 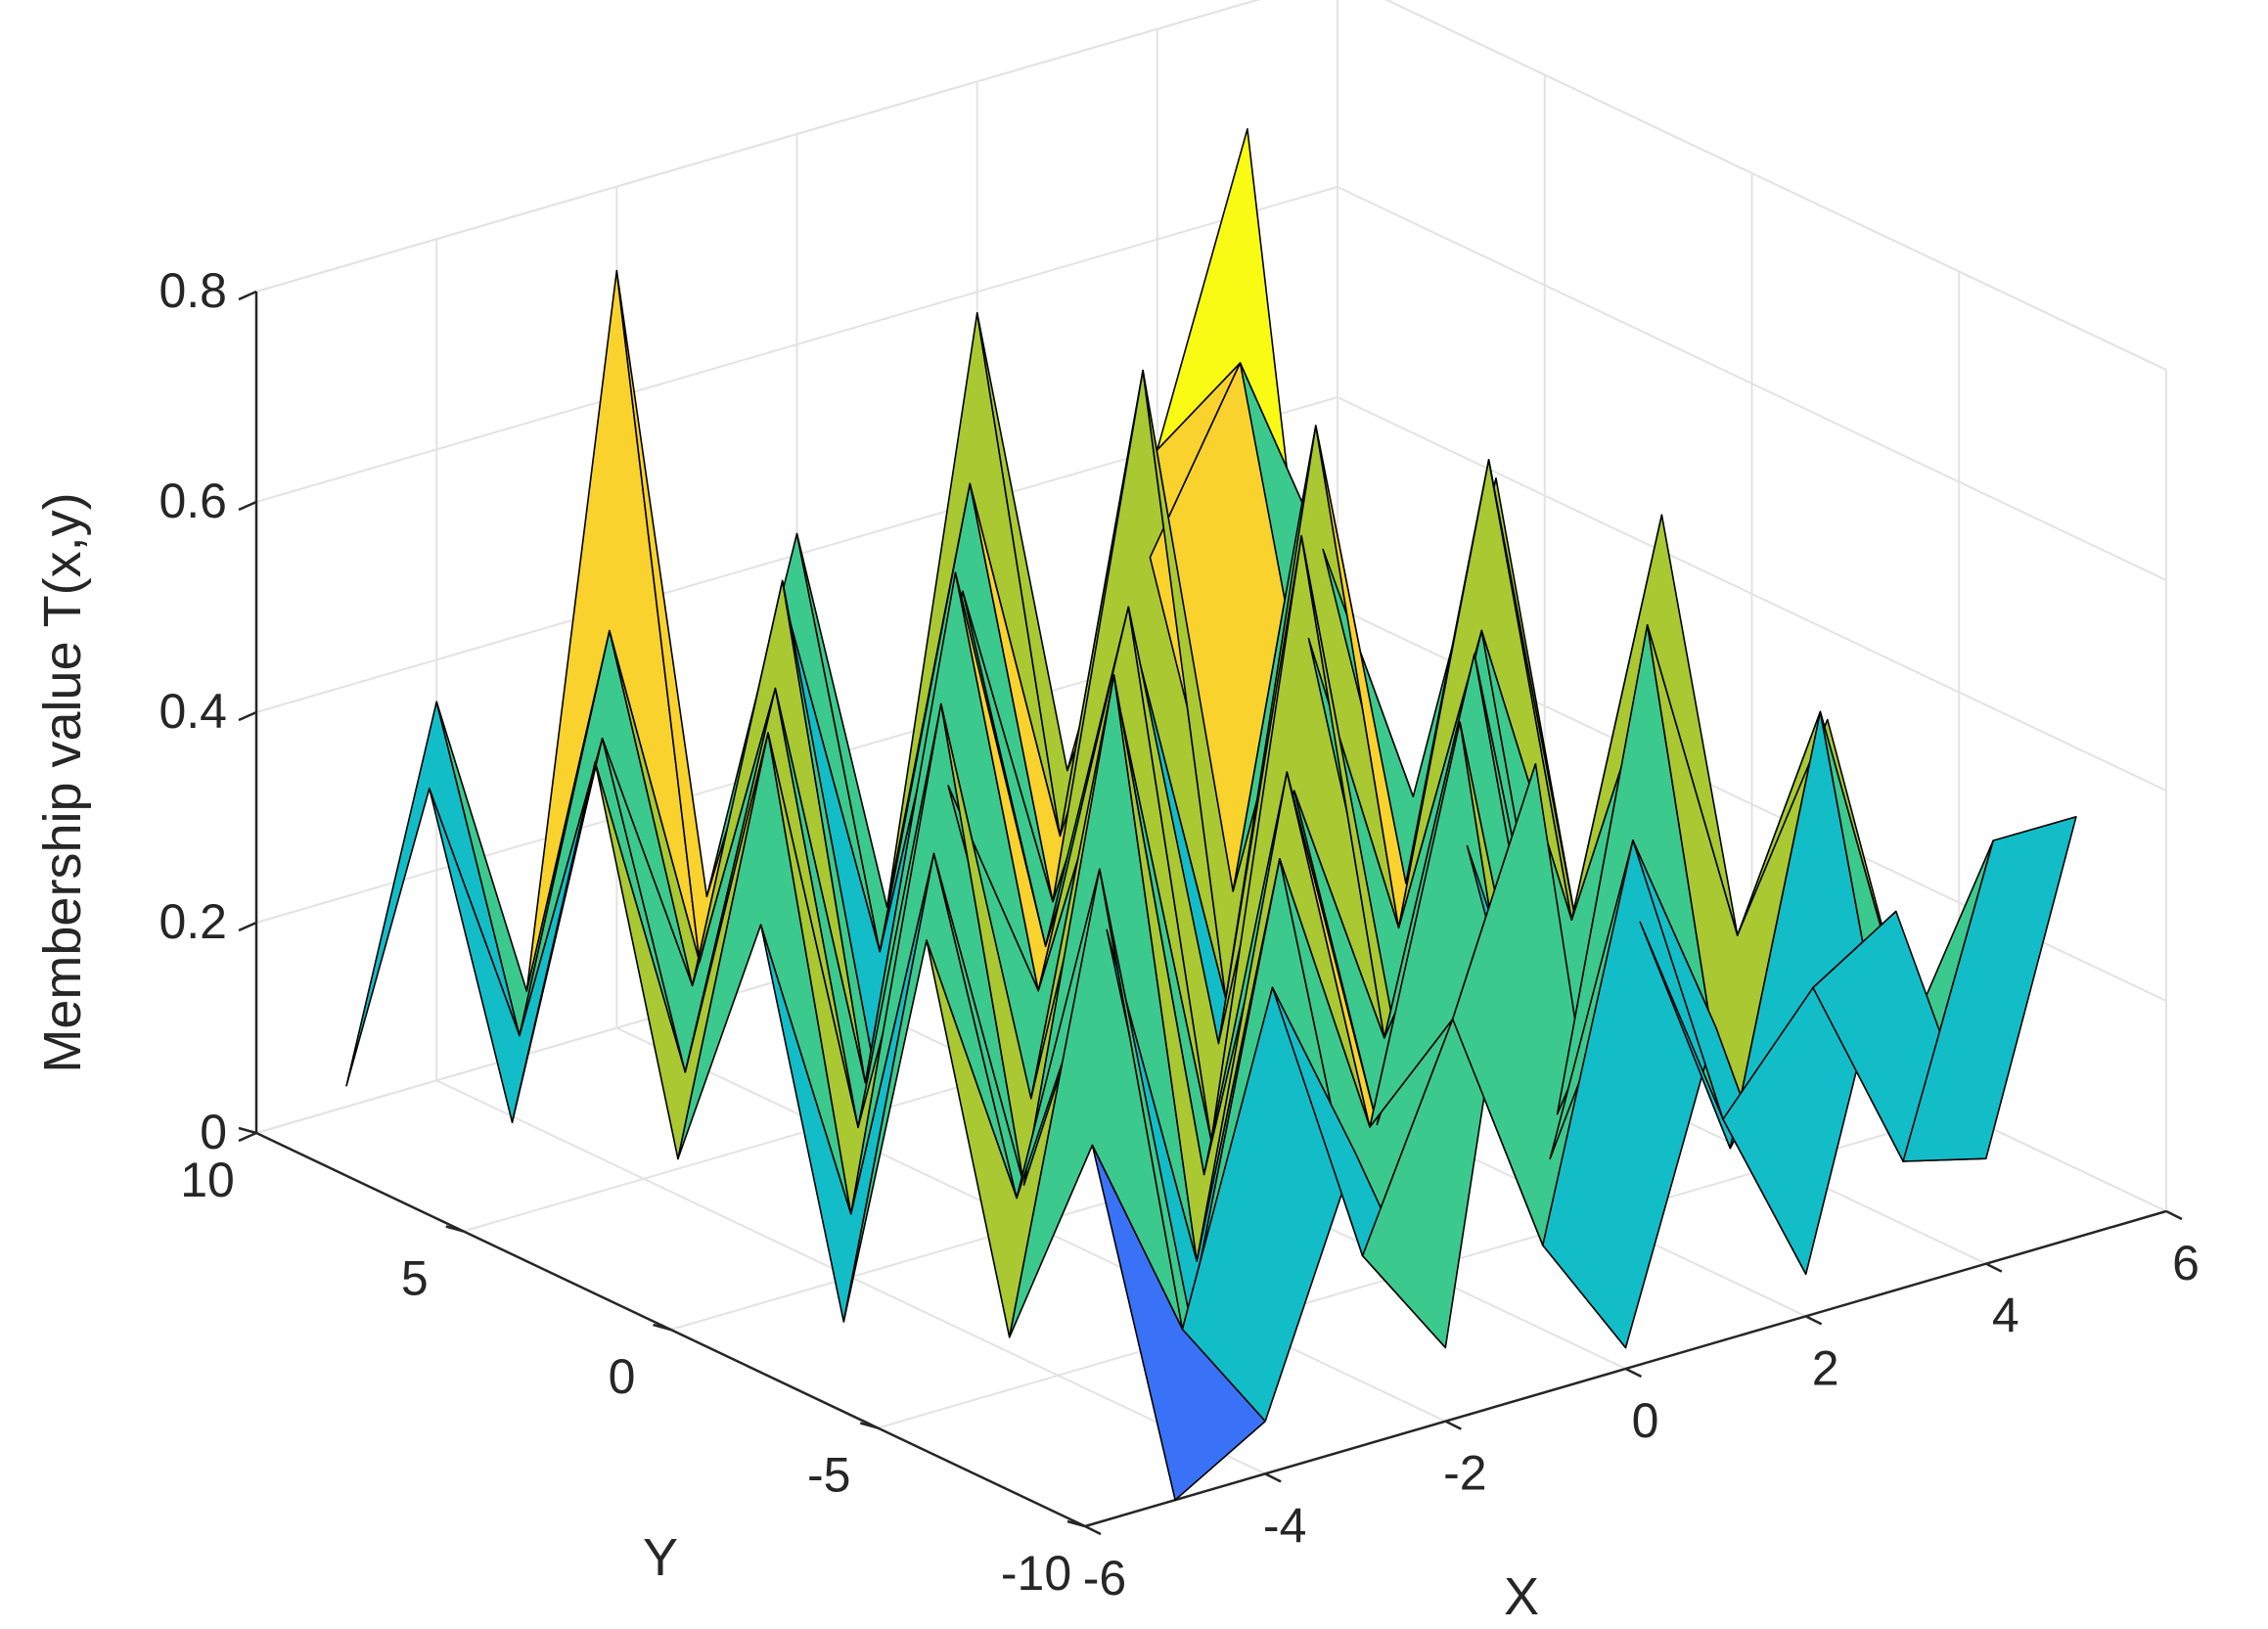 What do you see at coordinates (415, 1278) in the screenshot?
I see `y-tick-label-3: 5` at bounding box center [415, 1278].